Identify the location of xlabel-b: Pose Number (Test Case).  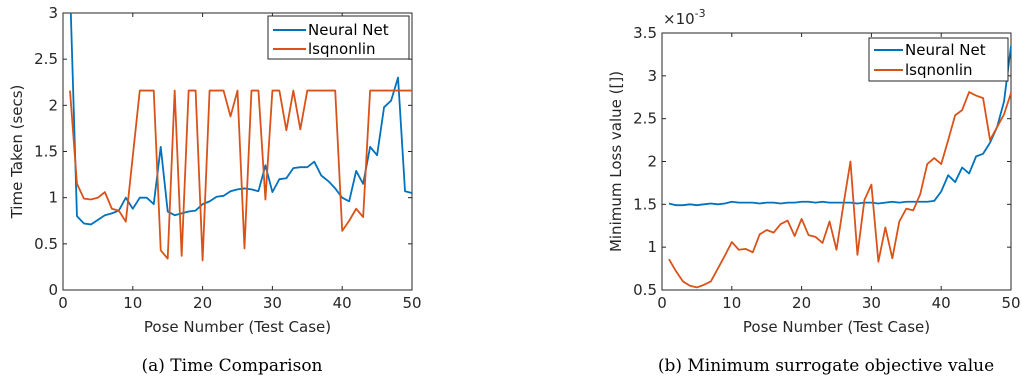
(836, 327).